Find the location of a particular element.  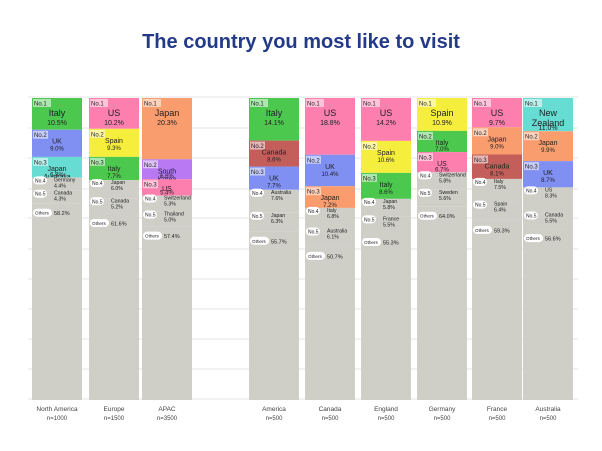

country-label-8-3: US is located at coordinates (549, 190).